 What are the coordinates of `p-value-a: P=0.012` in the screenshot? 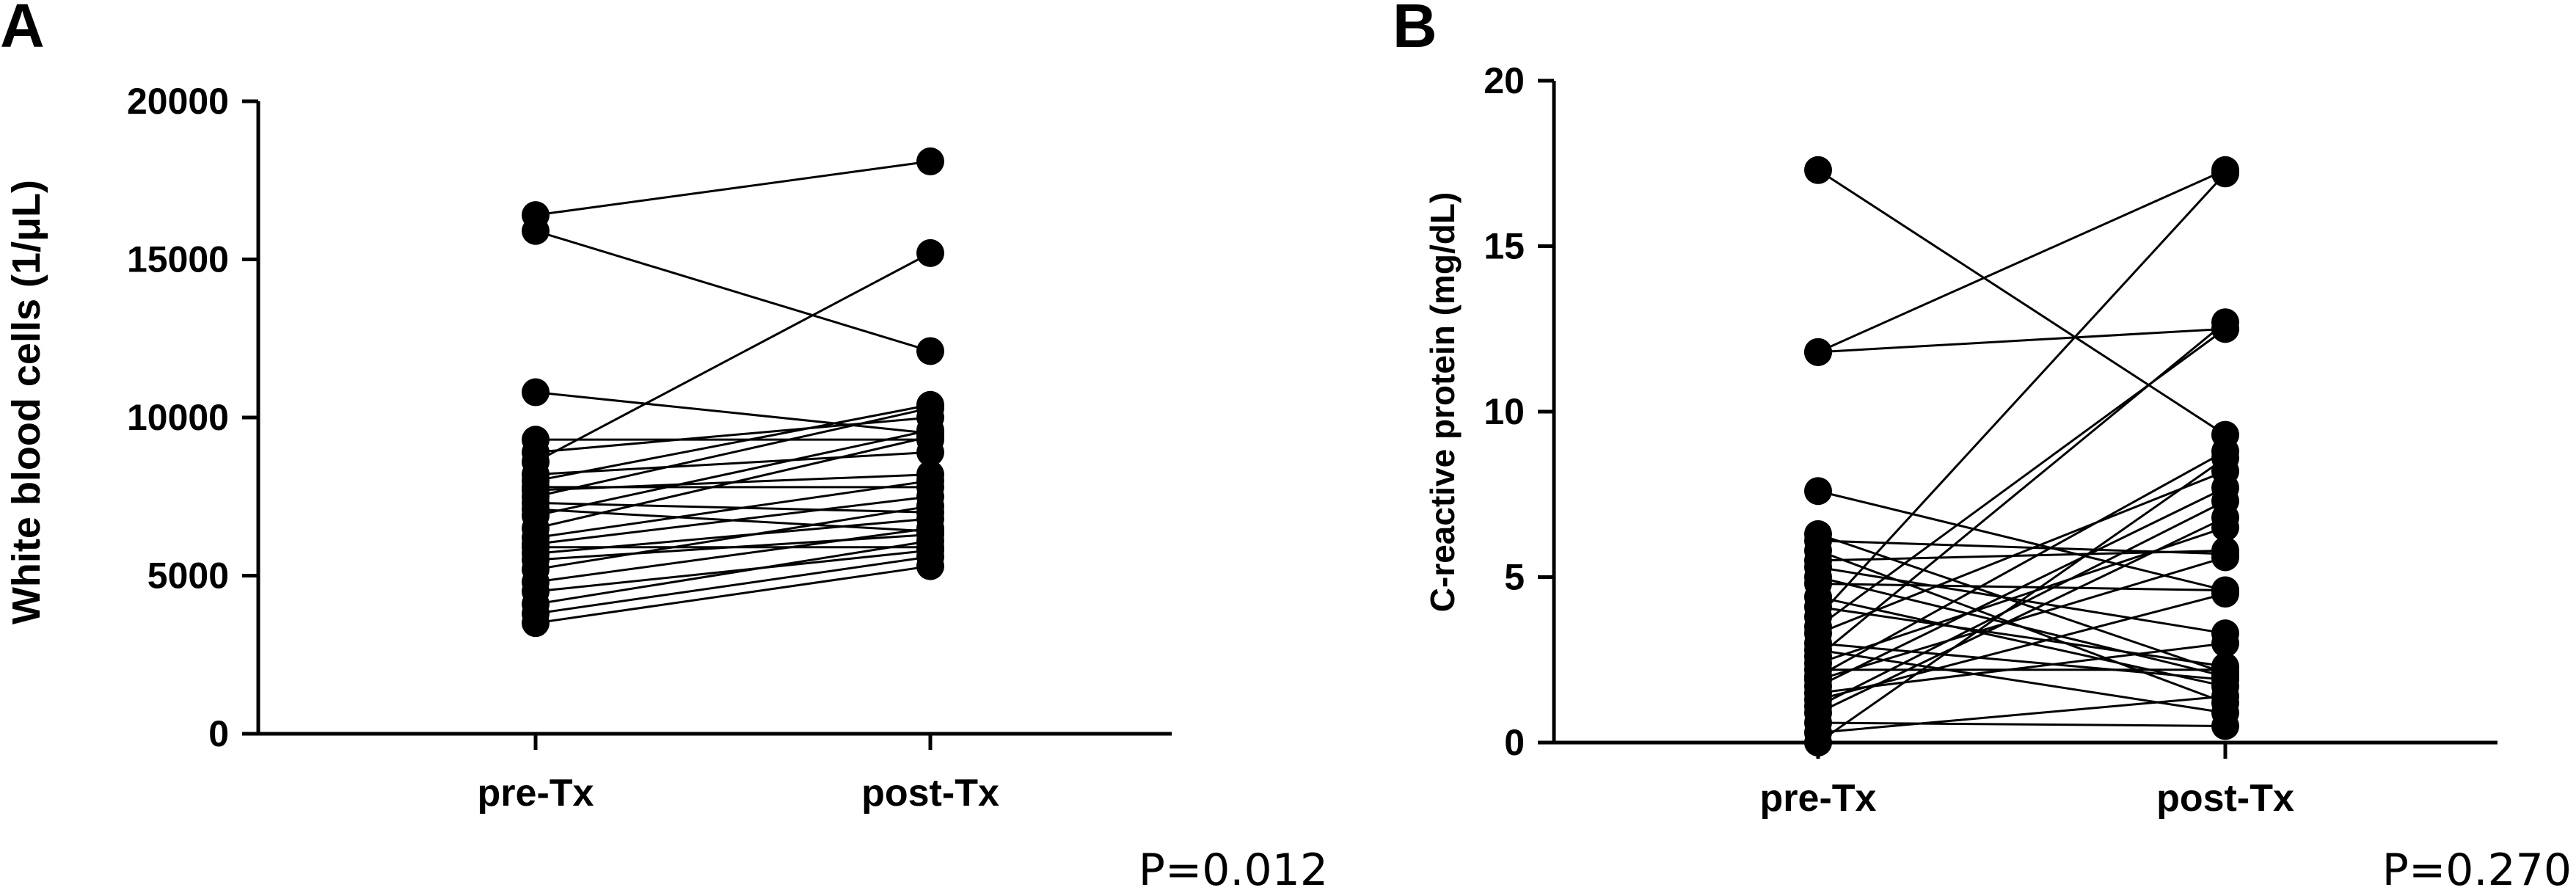 It's located at (1233, 869).